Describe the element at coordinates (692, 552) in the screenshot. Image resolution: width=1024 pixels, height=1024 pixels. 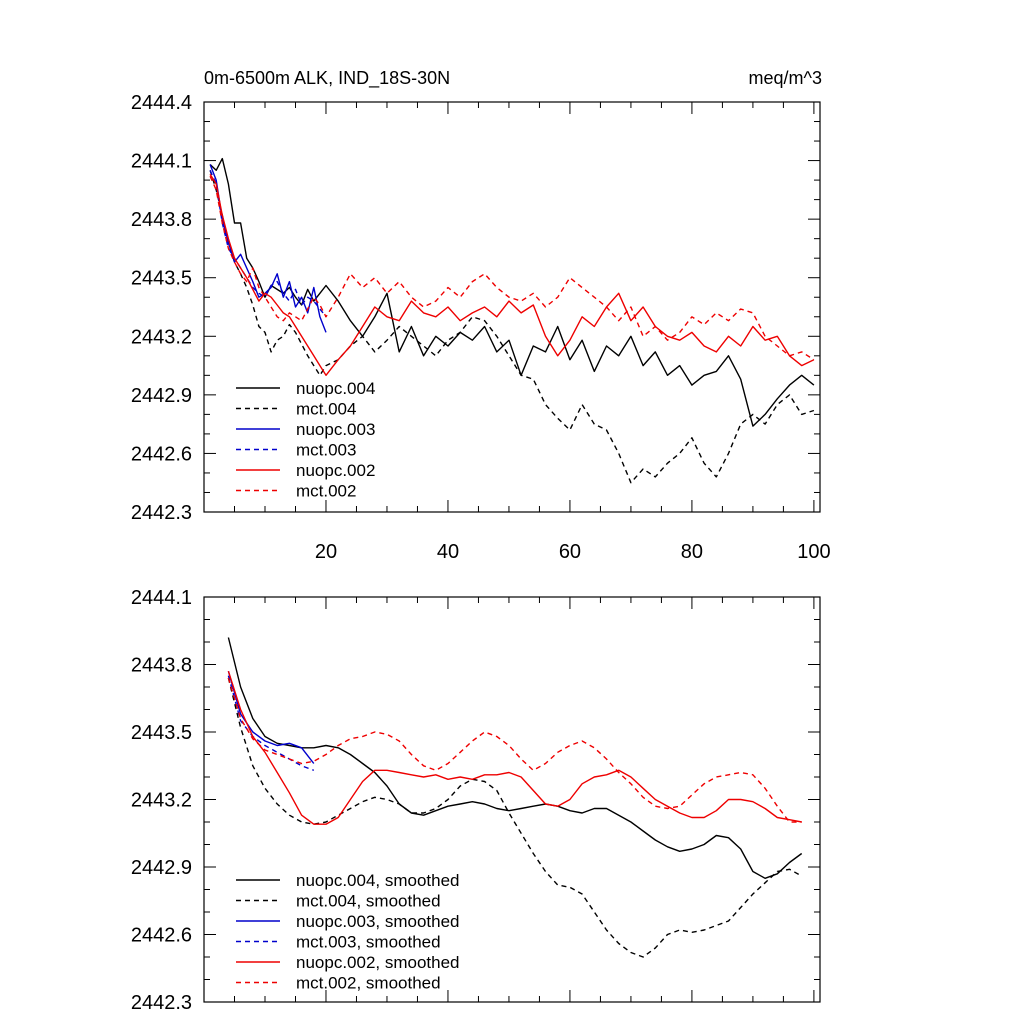
I see `x-tick-label: 80` at that location.